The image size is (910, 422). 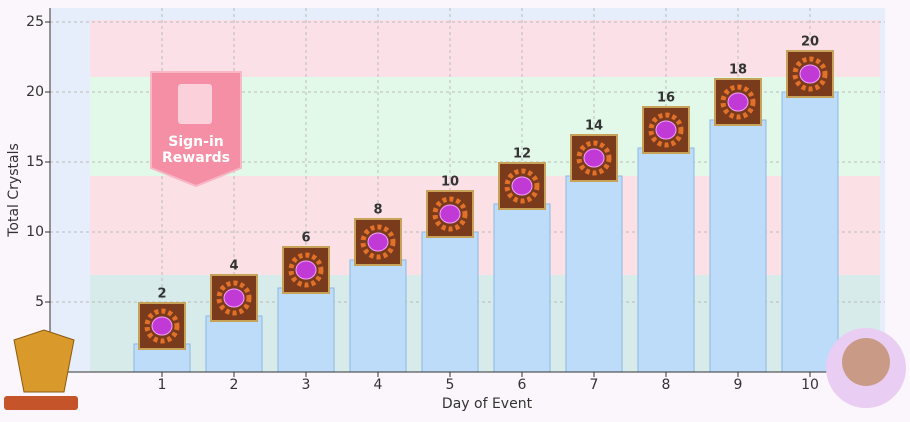 I want to click on x-tick-label: 8, so click(x=666, y=385).